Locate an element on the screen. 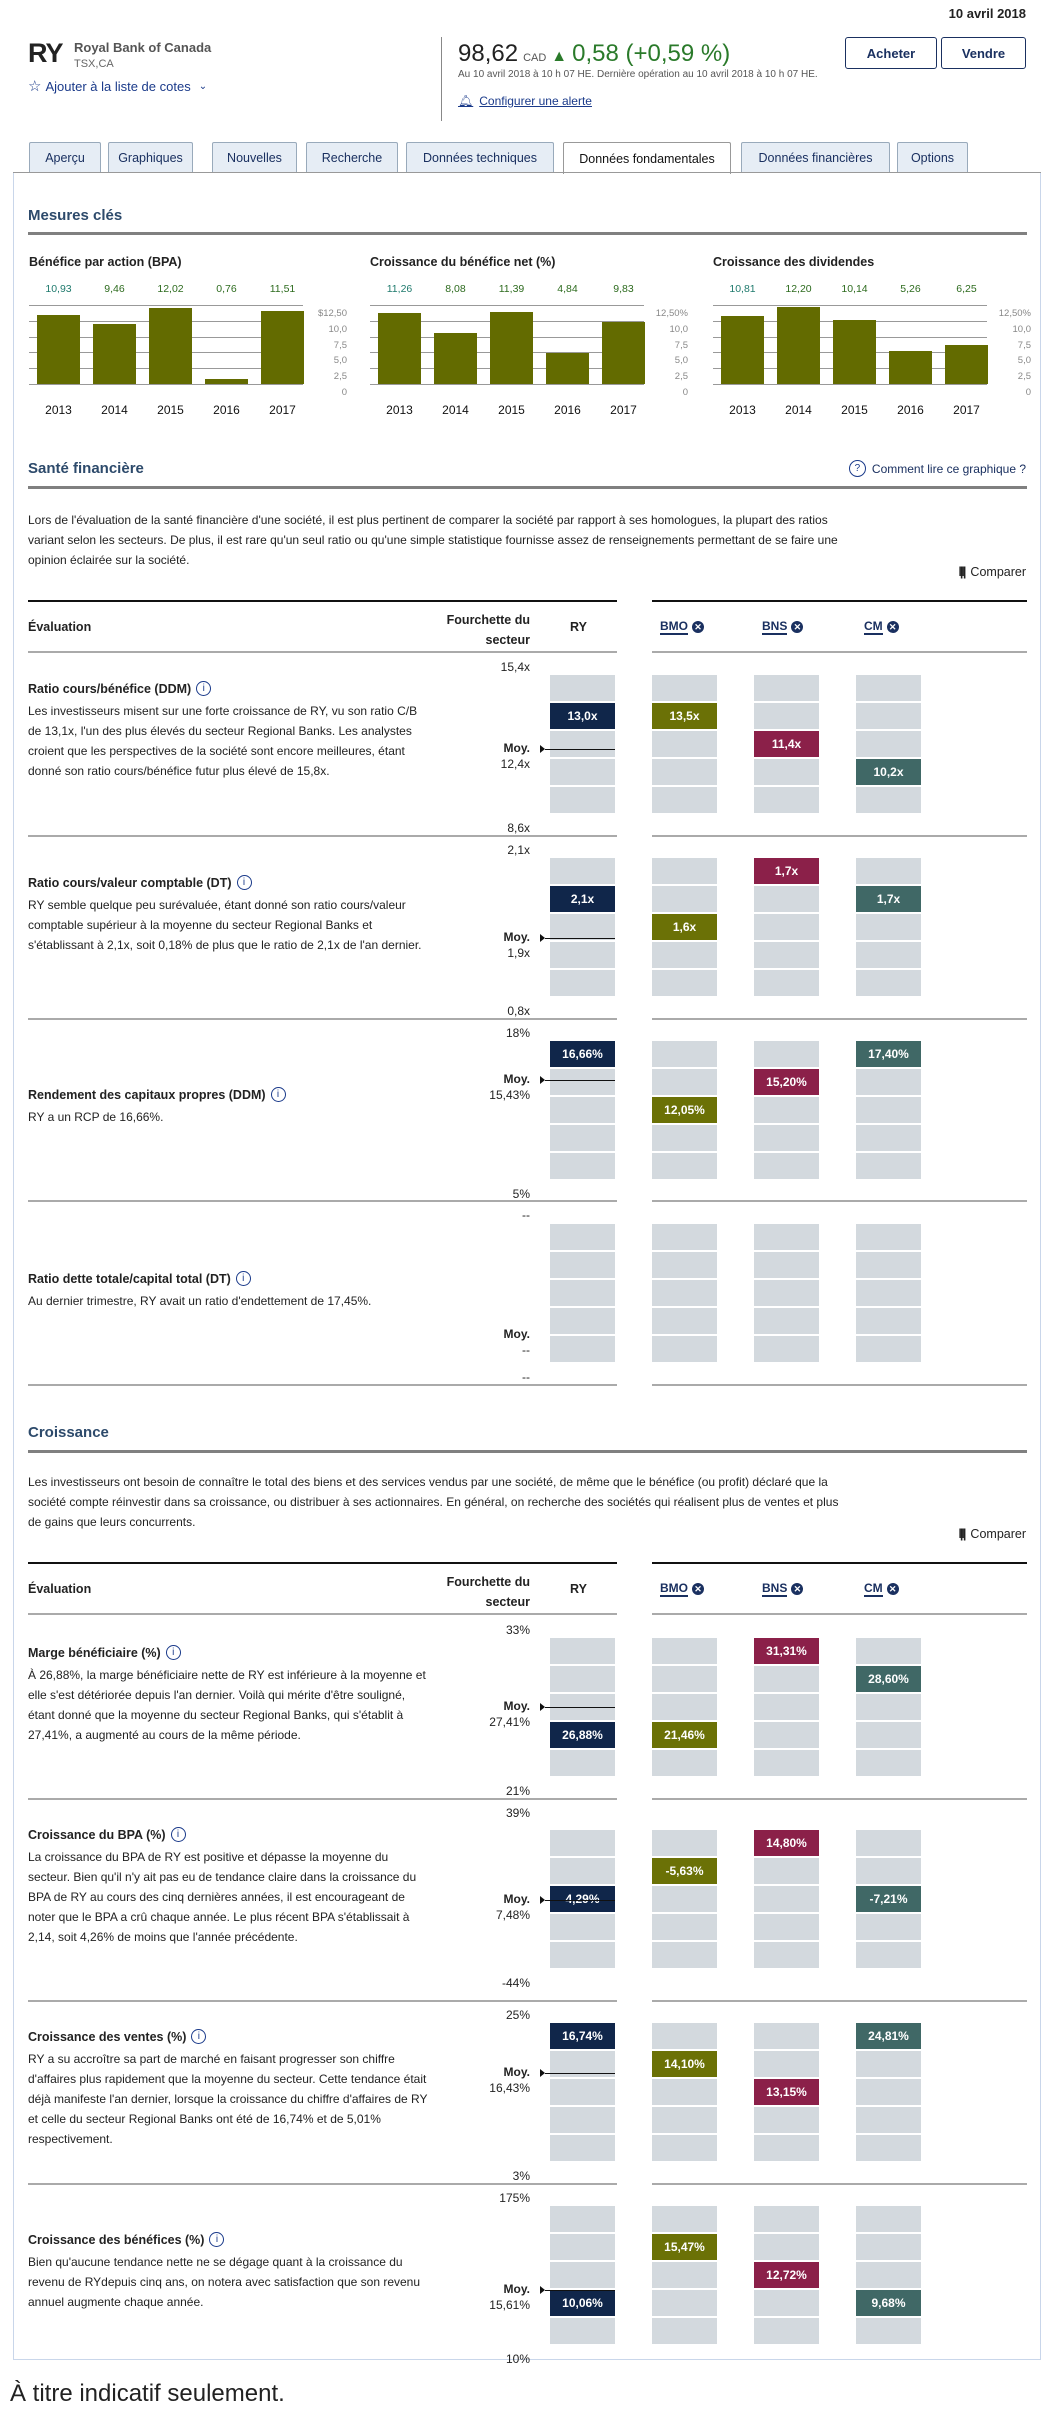 The height and width of the screenshot is (2415, 1048). evaluation-header: Évaluation is located at coordinates (60, 627).